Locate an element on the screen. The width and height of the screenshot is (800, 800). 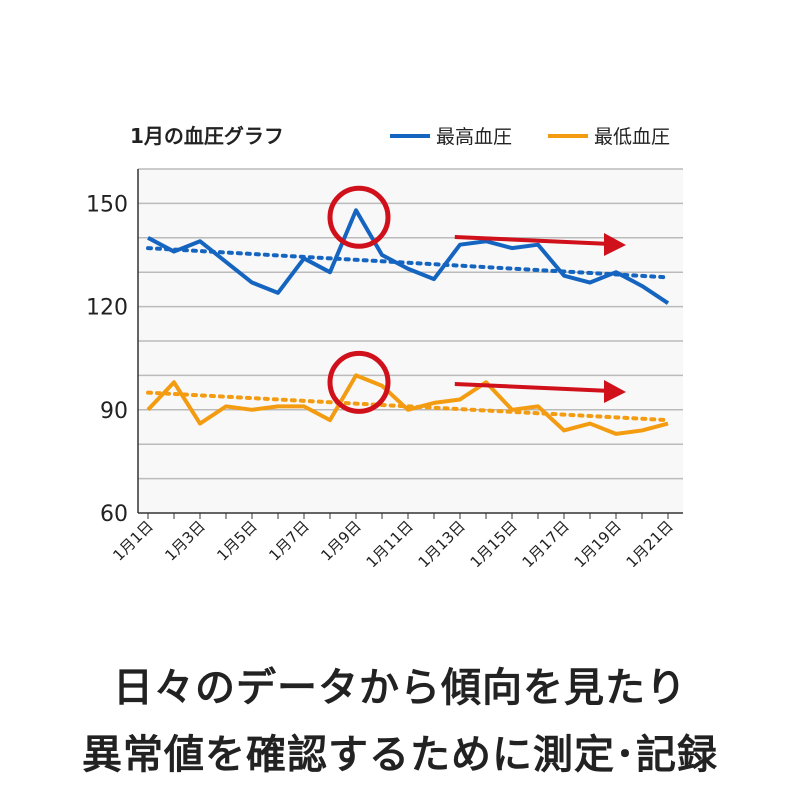
y-tick-label: 90 is located at coordinates (114, 411).